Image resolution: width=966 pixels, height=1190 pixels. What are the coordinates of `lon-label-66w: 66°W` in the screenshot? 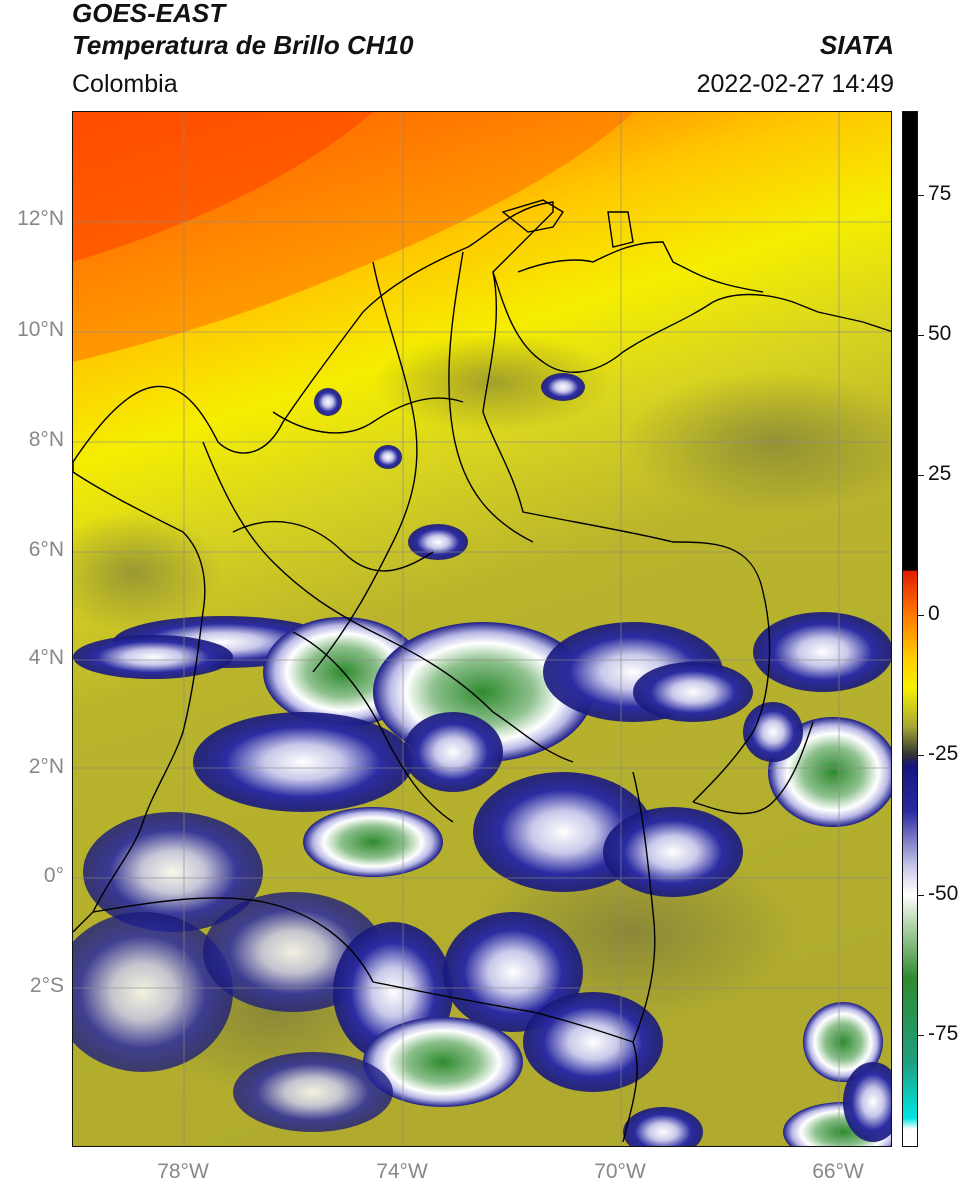 It's located at (838, 1171).